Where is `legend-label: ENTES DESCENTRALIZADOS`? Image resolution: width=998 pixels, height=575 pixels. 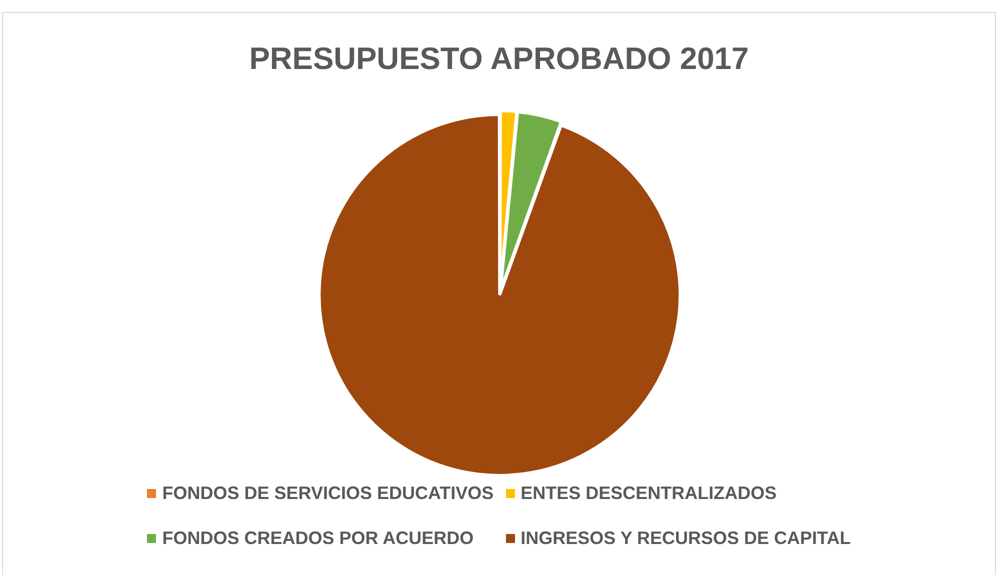 legend-label: ENTES DESCENTRALIZADOS is located at coordinates (648, 493).